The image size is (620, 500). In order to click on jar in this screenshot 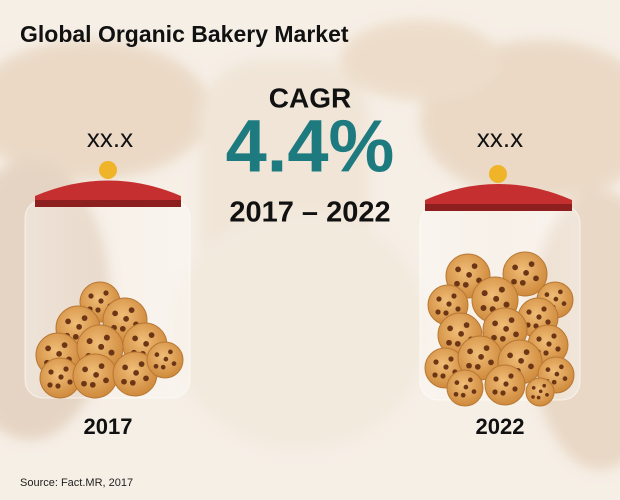, I will do `click(107, 280)`.